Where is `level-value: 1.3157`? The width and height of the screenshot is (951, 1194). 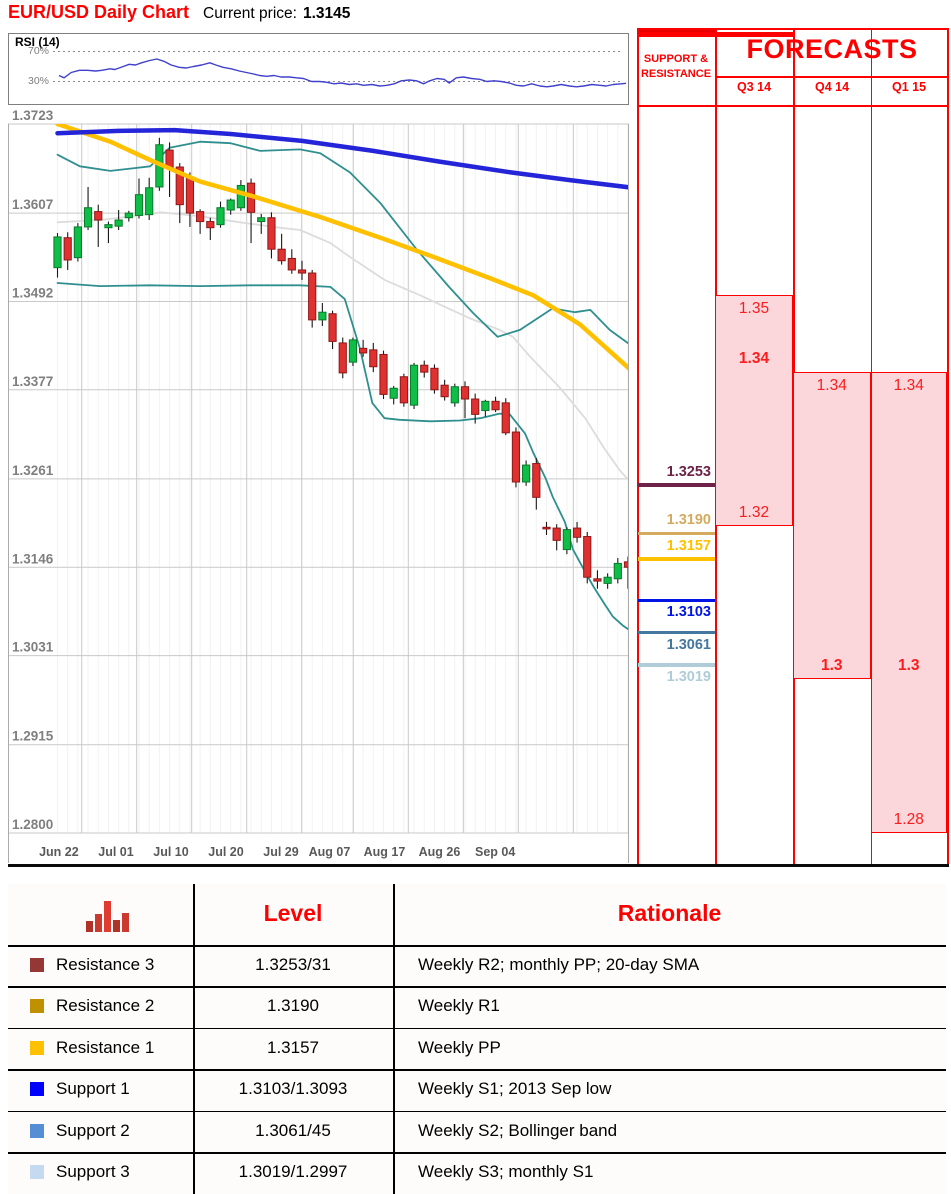 level-value: 1.3157 is located at coordinates (293, 1047).